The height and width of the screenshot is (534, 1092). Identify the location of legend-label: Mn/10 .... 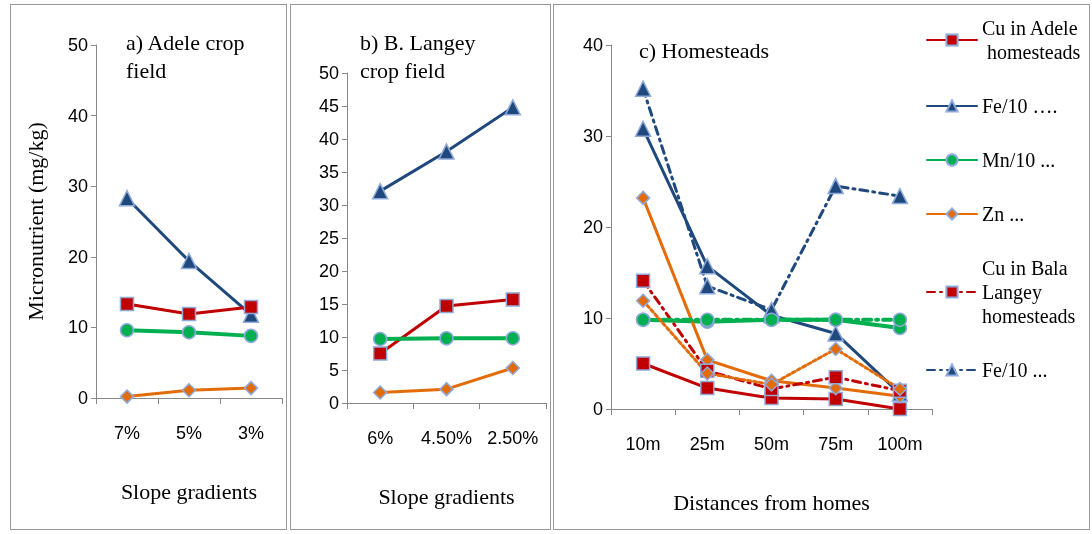
(1019, 160).